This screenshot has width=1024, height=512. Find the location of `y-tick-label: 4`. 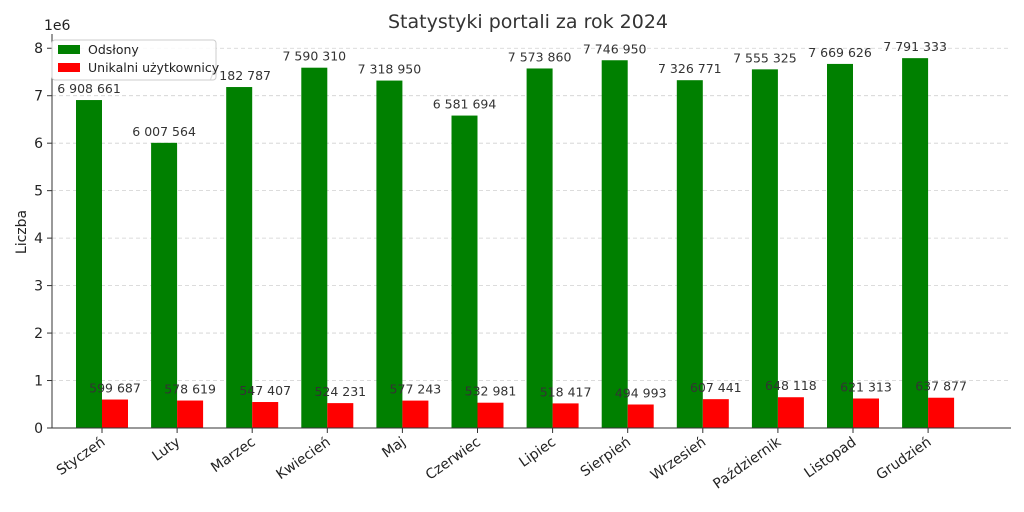

y-tick-label: 4 is located at coordinates (38, 239).